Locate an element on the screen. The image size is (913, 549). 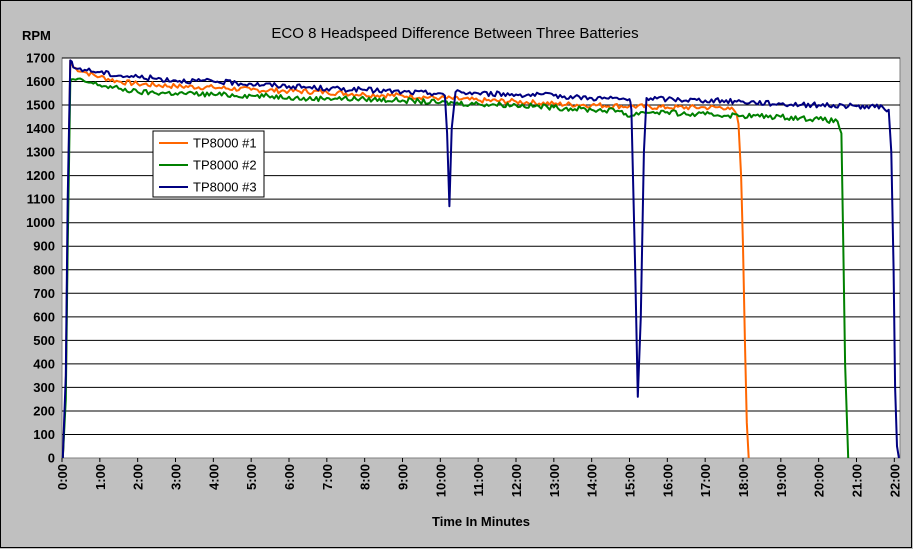
x-tick-label: 18:00 is located at coordinates (743, 480).